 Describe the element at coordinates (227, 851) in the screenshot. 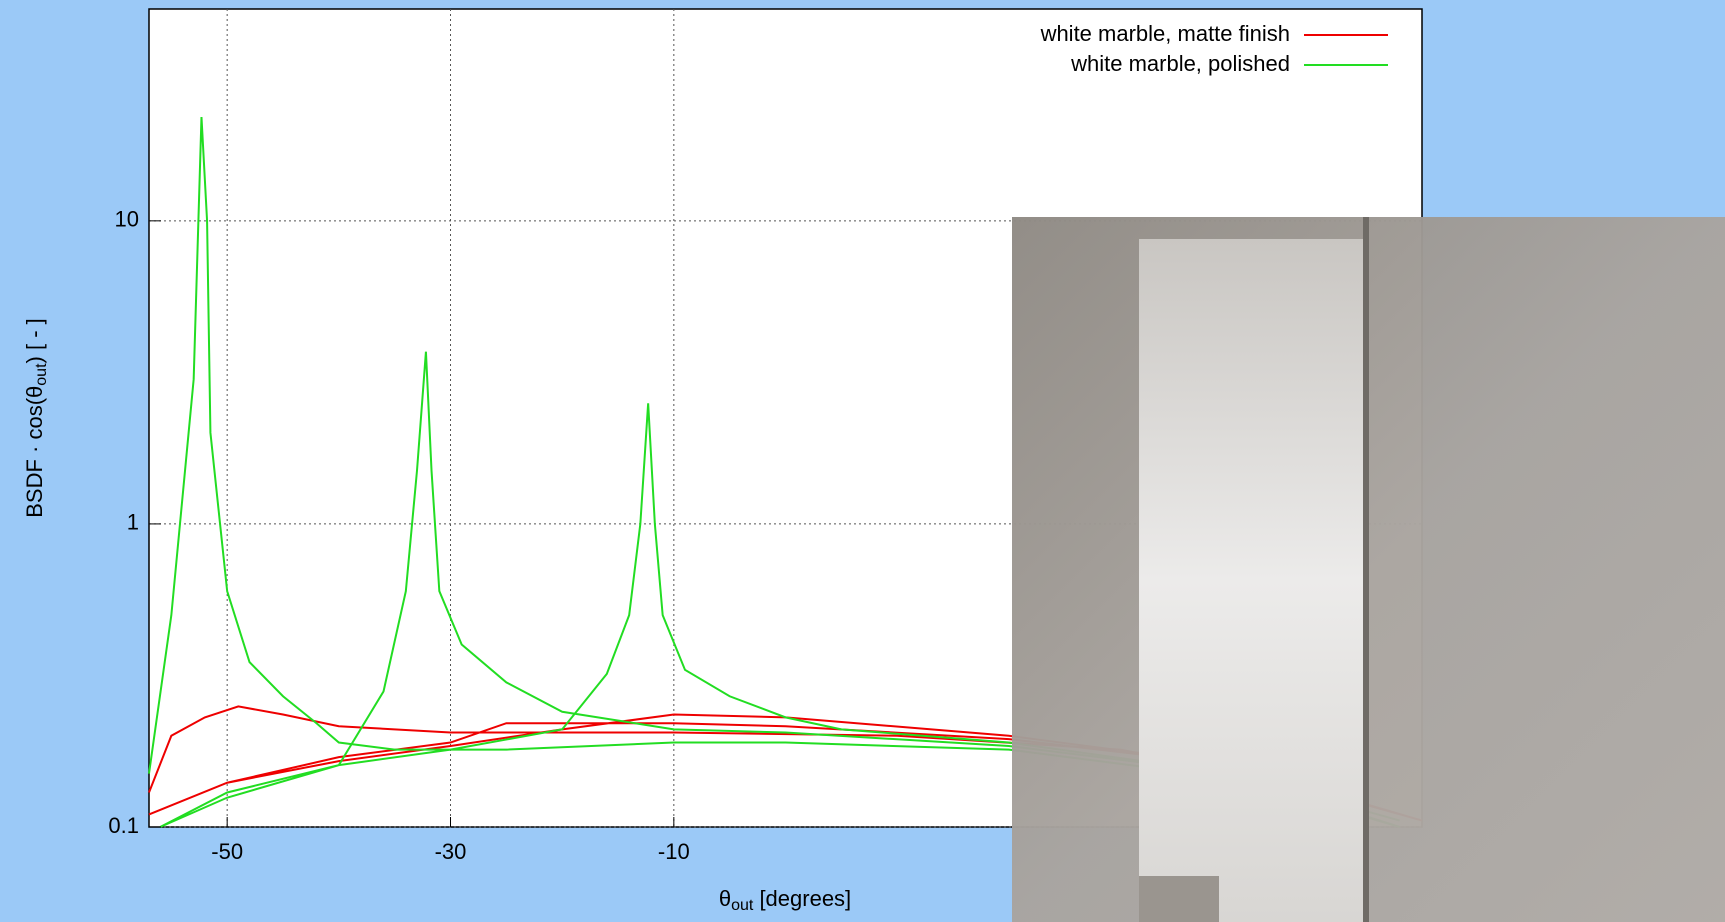

I see `x-tick-label: -50` at that location.